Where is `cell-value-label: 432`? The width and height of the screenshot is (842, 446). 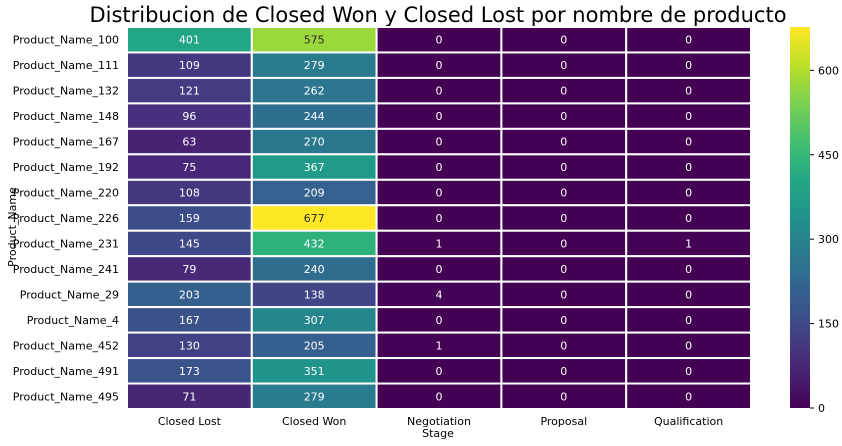
cell-value-label: 432 is located at coordinates (314, 243).